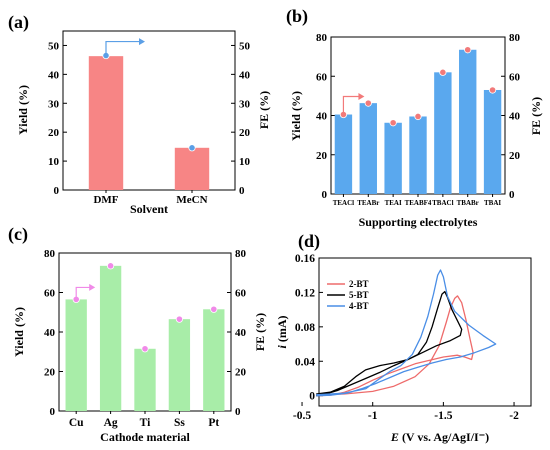 The image size is (550, 450). I want to click on x-tick-label: Cu, so click(76, 423).